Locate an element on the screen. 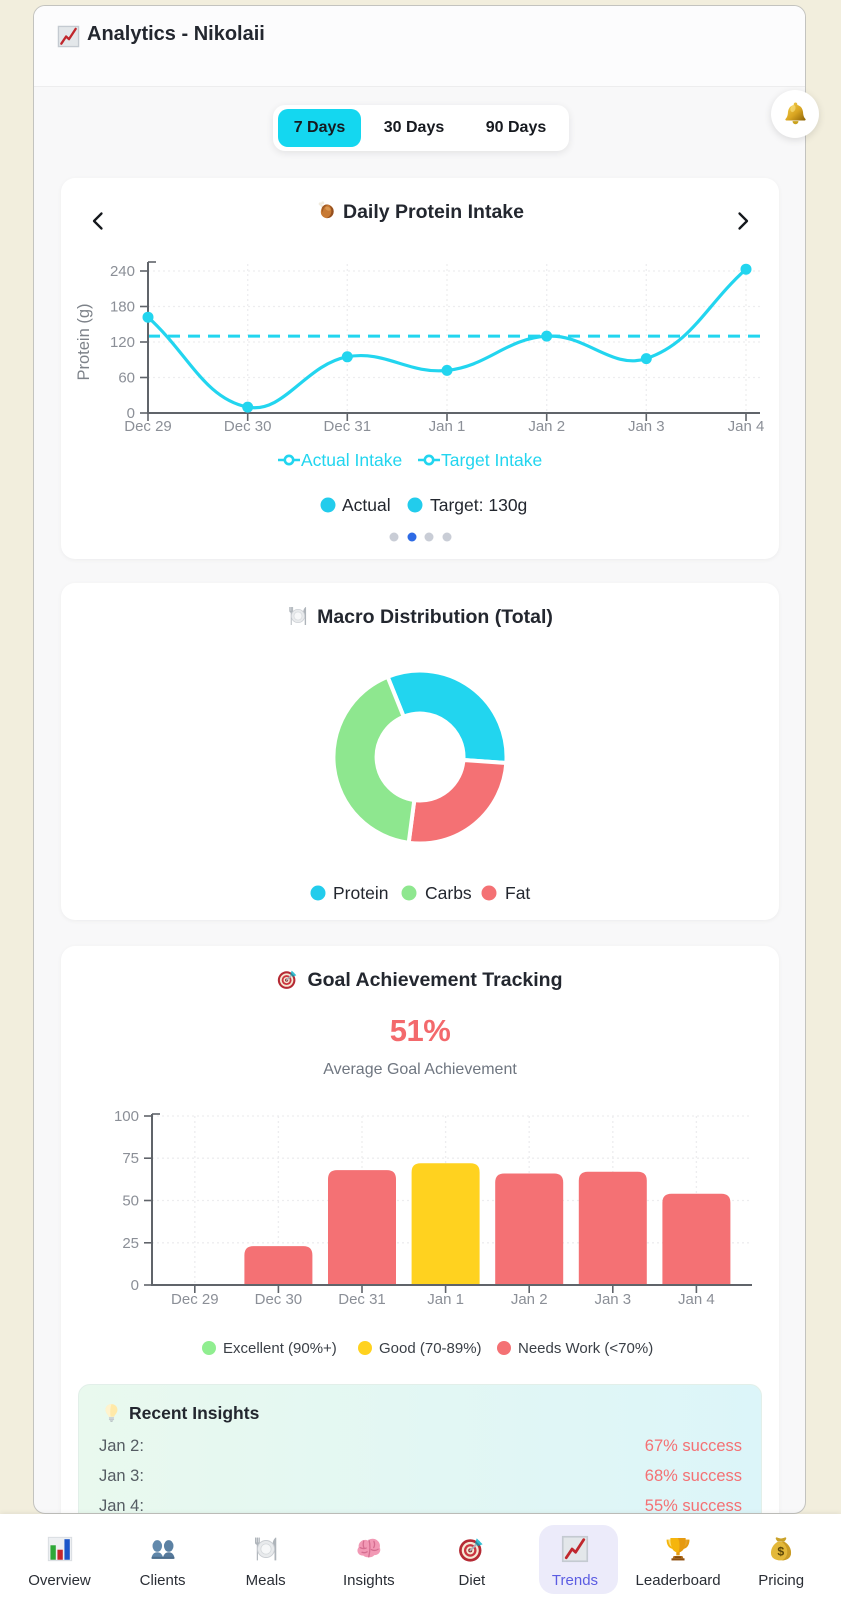  svg-text: 75 is located at coordinates (130, 1158).